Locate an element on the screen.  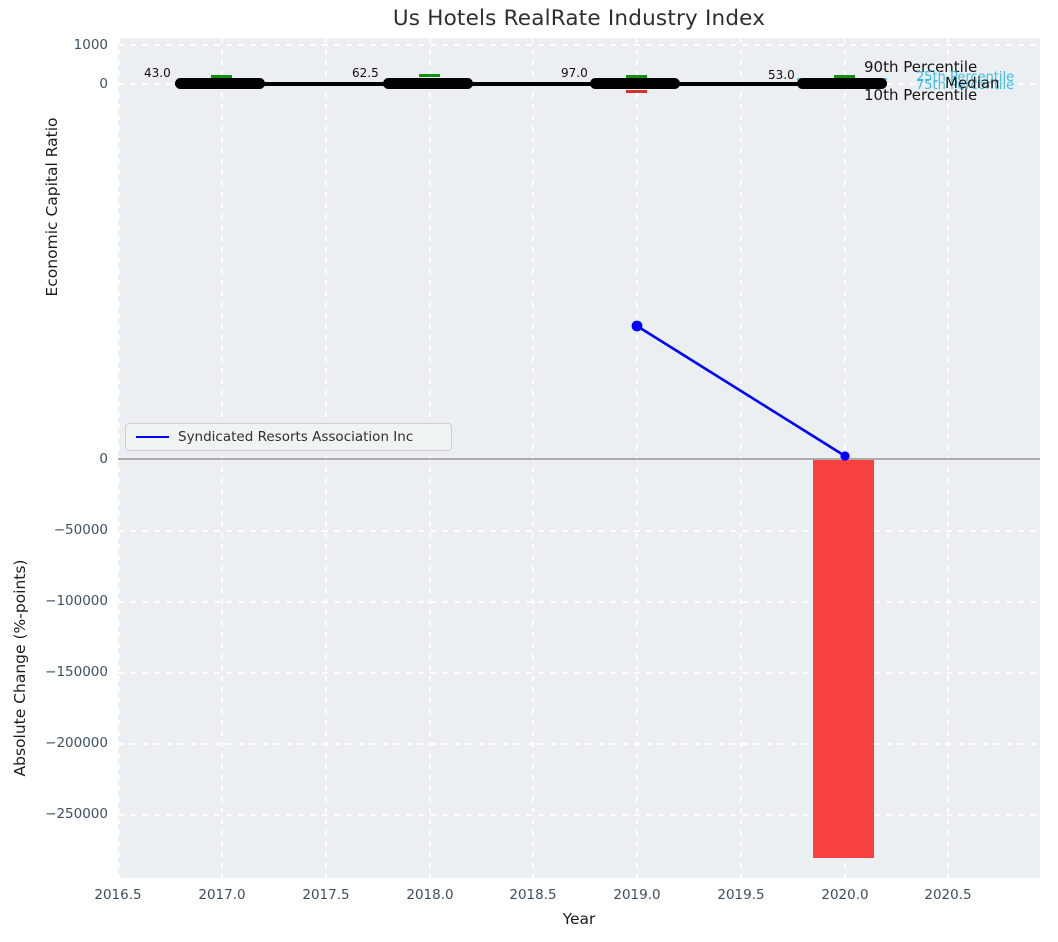
ytick-top-0: 0 is located at coordinates (103, 84).